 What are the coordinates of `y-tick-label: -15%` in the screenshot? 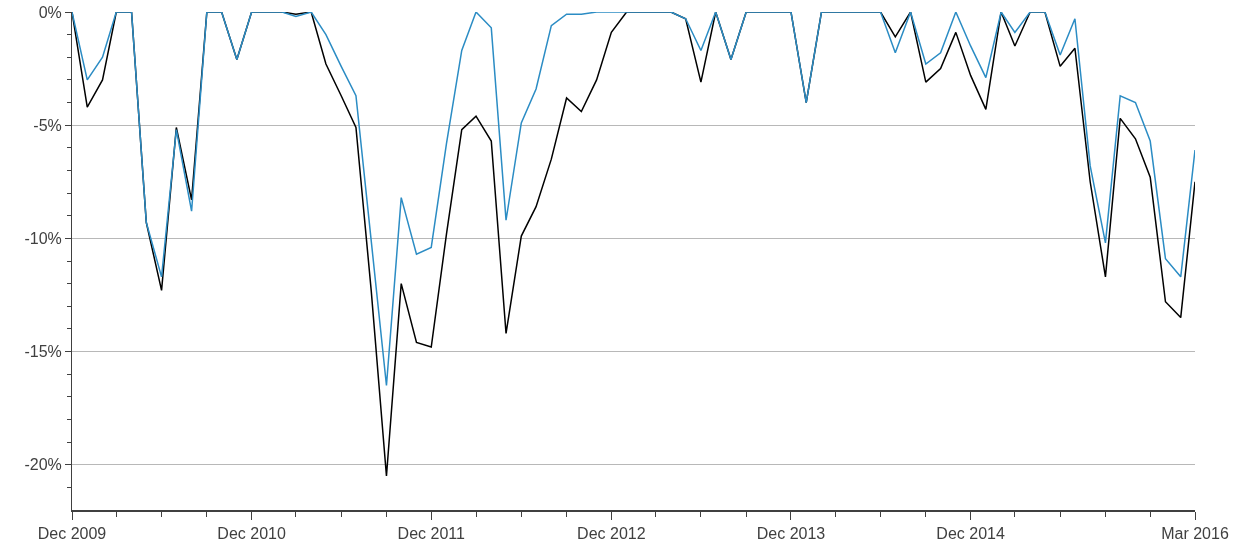 It's located at (43, 352).